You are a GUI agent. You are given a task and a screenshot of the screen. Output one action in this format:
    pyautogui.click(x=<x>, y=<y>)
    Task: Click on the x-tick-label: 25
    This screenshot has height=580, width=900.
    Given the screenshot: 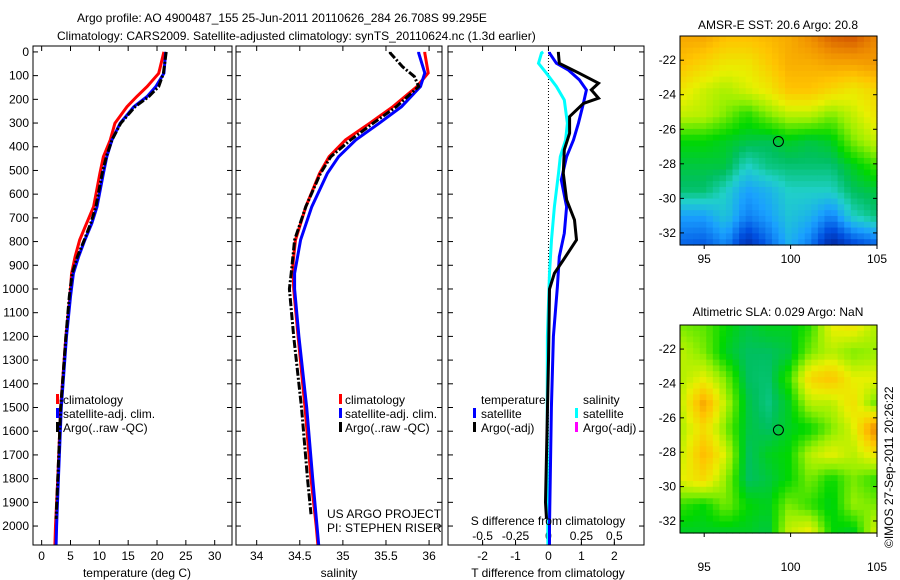 What is the action you would take?
    pyautogui.click(x=186, y=556)
    